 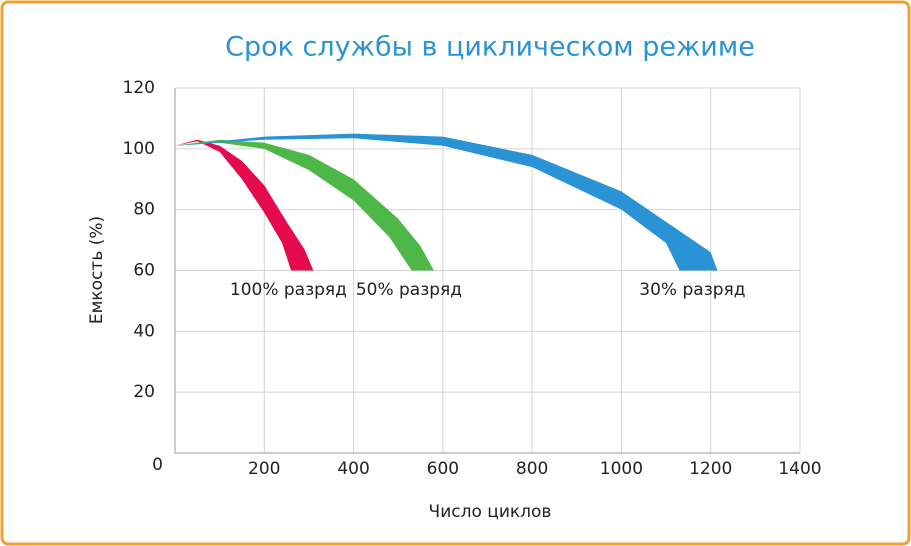 I want to click on x-tick-label: 800, so click(x=532, y=469).